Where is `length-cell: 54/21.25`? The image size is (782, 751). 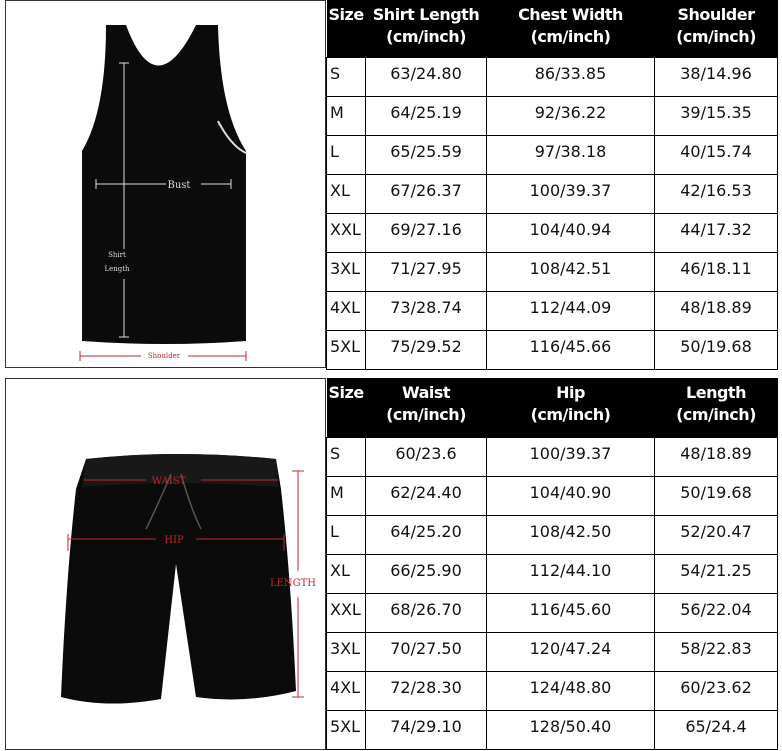
length-cell: 54/21.25 is located at coordinates (716, 574).